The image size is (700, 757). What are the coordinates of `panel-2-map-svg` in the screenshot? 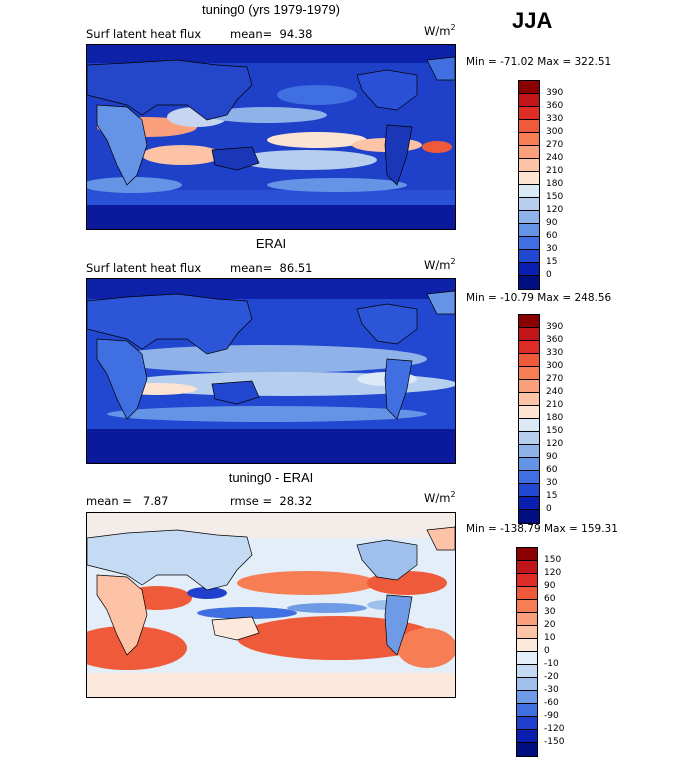 It's located at (271, 371).